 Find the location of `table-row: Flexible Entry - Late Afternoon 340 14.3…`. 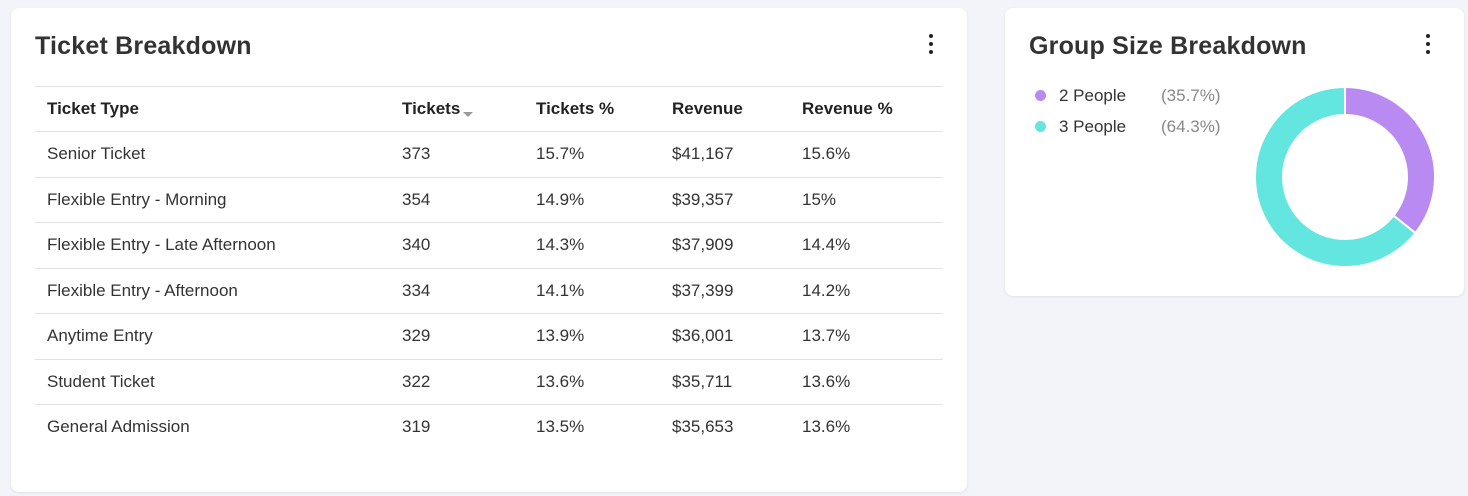

table-row: Flexible Entry - Late Afternoon 340 14.3… is located at coordinates (489, 245).